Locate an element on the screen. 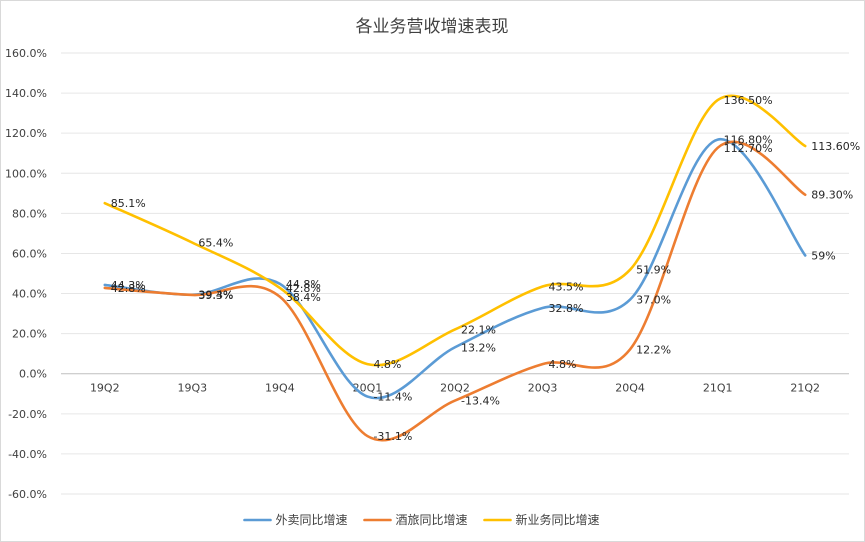  data-label-takeaway: 37.0% is located at coordinates (653, 300).